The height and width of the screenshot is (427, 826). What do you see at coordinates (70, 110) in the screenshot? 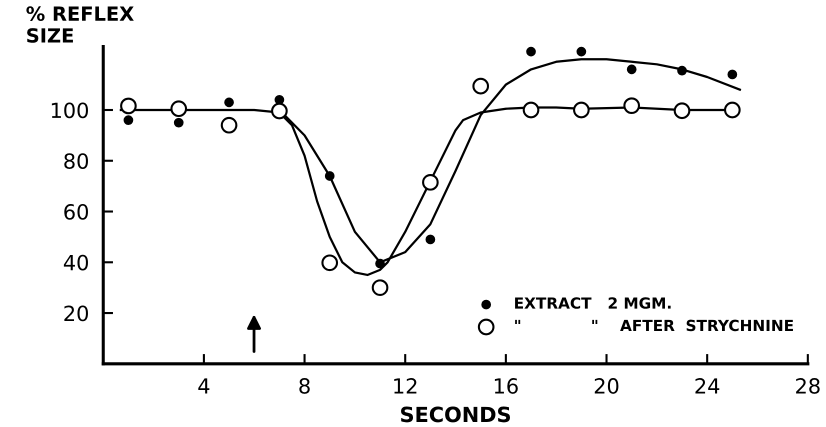
I see `y-tick-label: 100` at bounding box center [70, 110].